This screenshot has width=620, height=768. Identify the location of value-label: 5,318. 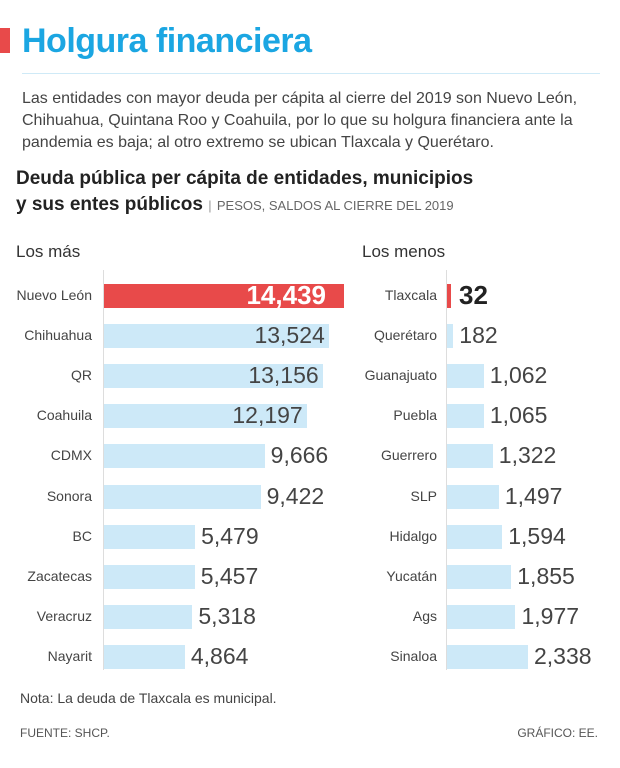
(227, 615).